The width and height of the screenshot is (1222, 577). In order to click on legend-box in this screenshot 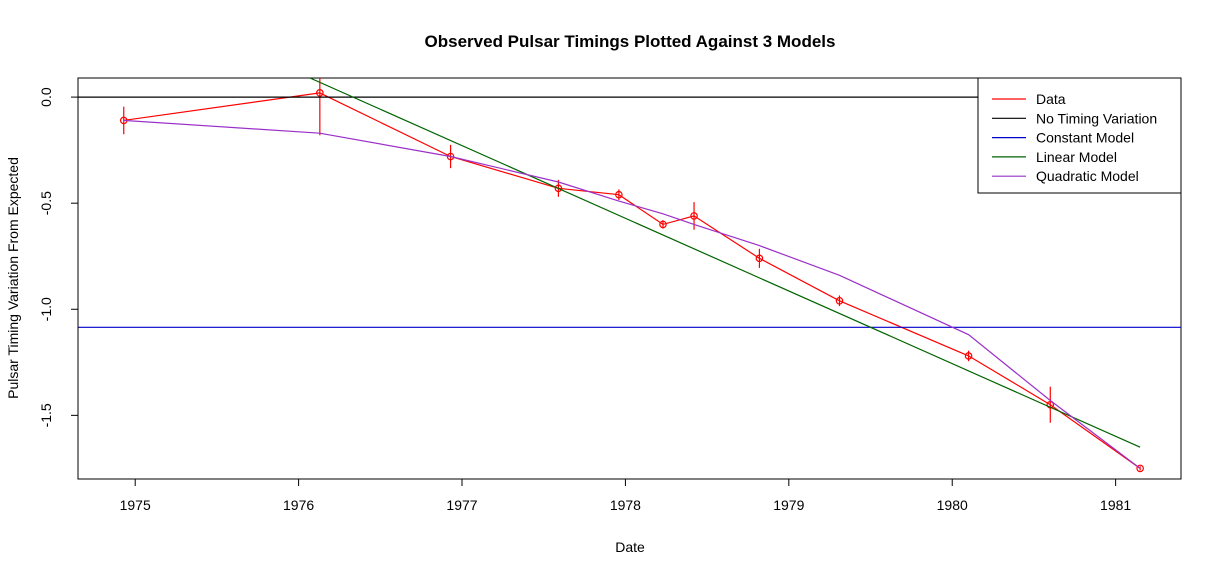, I will do `click(1079, 135)`.